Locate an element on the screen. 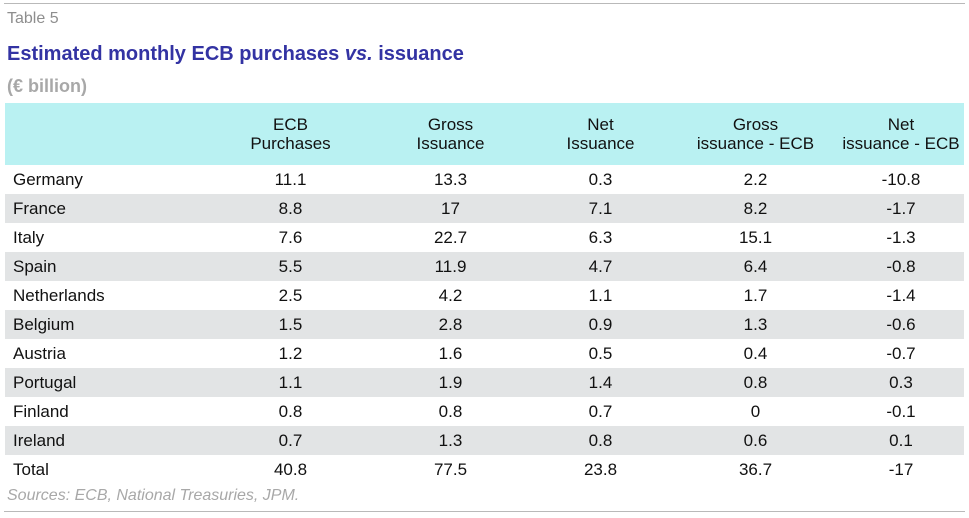 Image resolution: width=969 pixels, height=518 pixels. table-cell: 2.5 is located at coordinates (290, 295).